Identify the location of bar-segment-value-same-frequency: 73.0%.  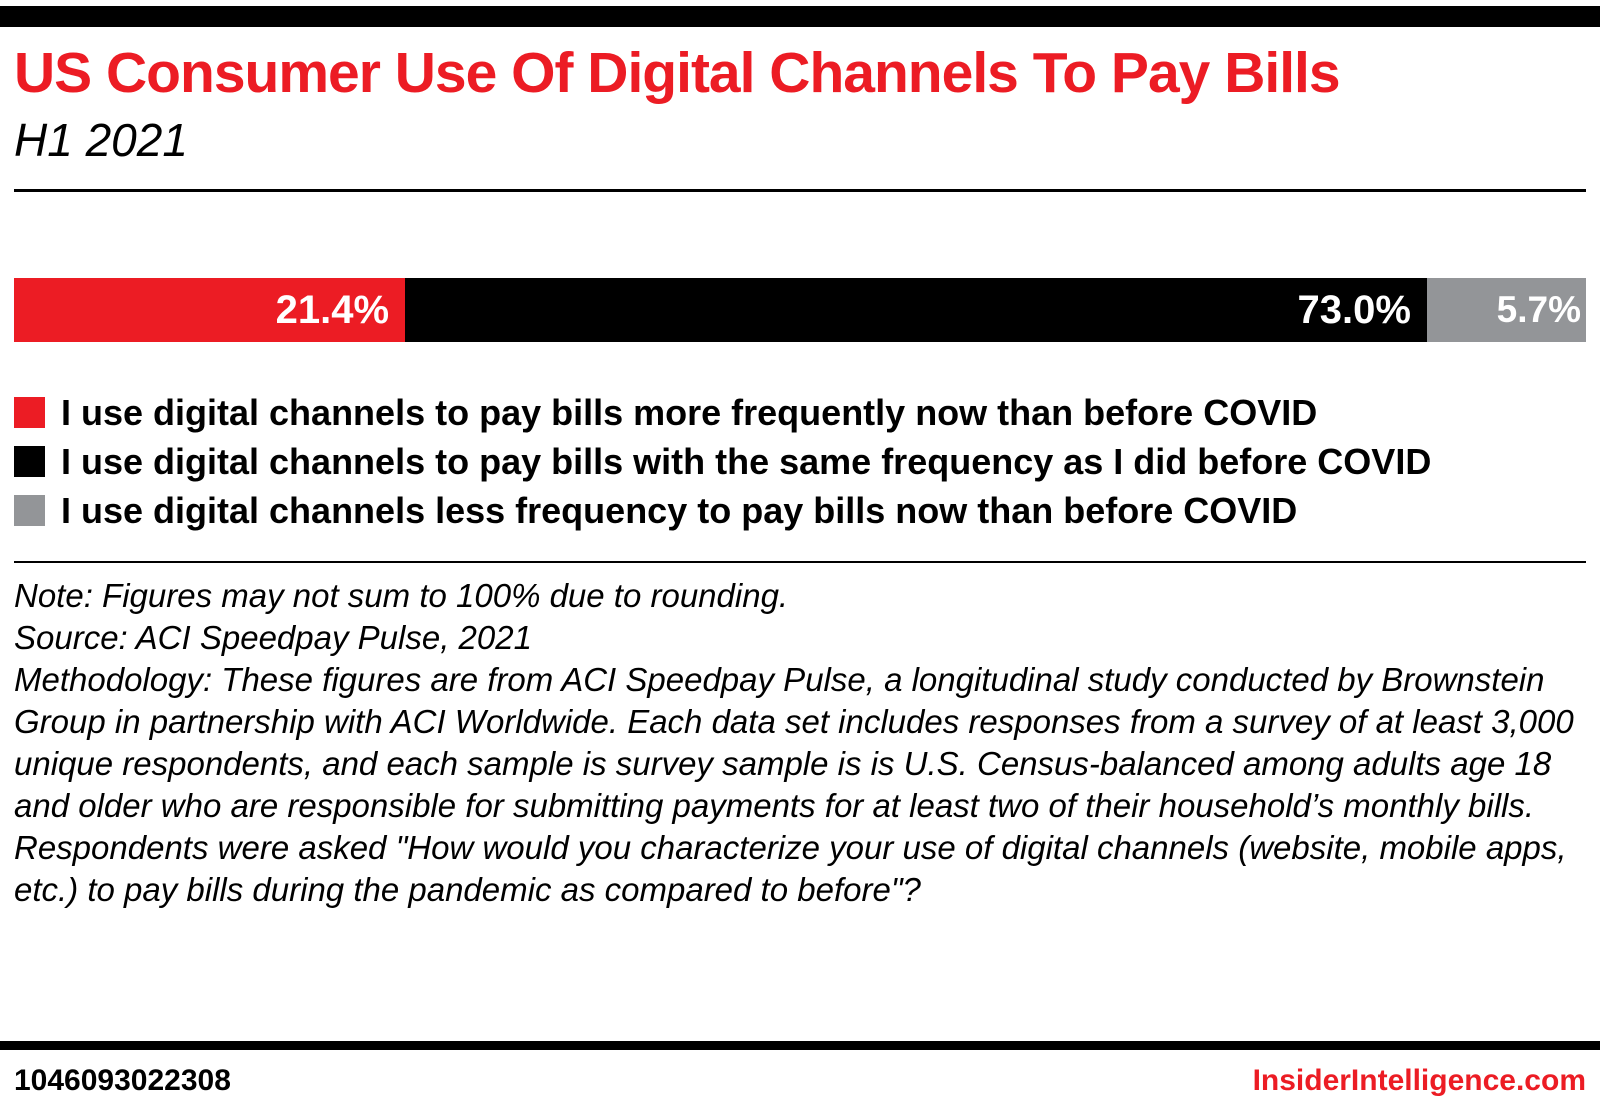
(1354, 309).